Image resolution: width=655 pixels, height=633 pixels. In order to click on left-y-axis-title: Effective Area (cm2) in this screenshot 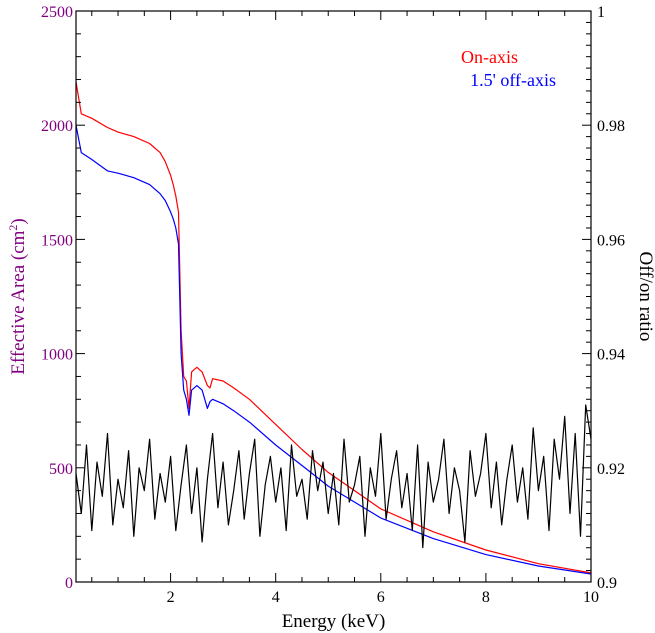, I will do `click(17, 296)`.